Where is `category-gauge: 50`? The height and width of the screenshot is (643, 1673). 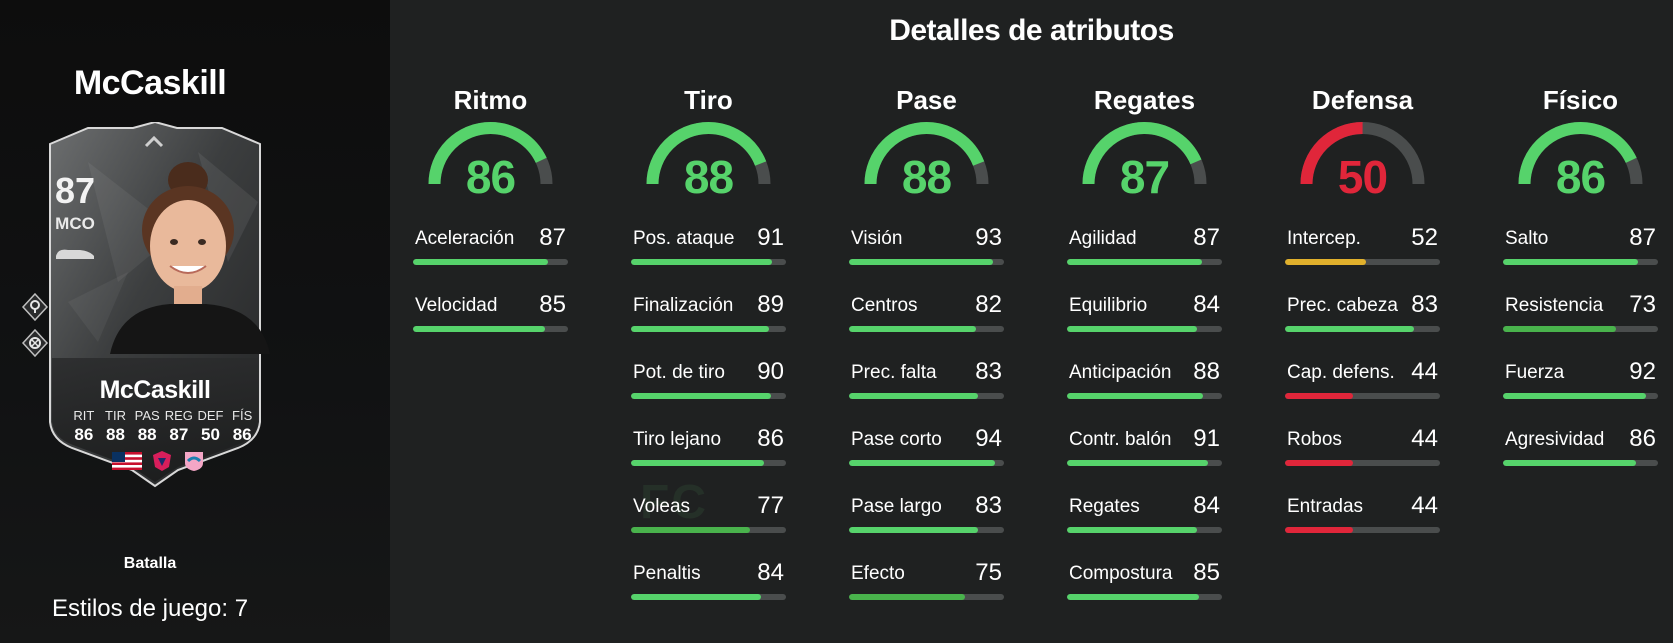 category-gauge: 50 is located at coordinates (1362, 161).